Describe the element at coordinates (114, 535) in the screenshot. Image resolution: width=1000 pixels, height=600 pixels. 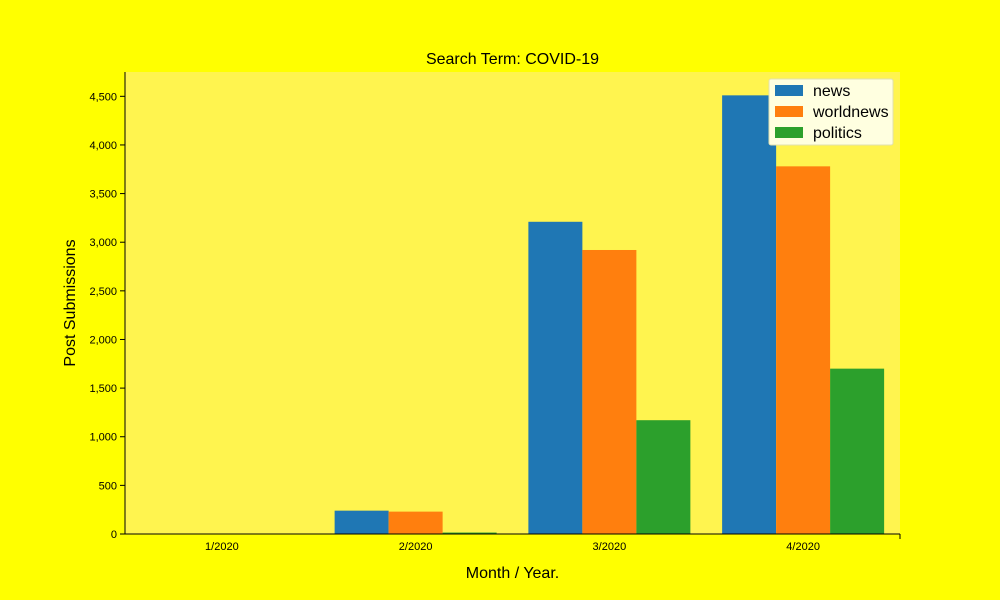
I see `y-tick-label: 0` at that location.